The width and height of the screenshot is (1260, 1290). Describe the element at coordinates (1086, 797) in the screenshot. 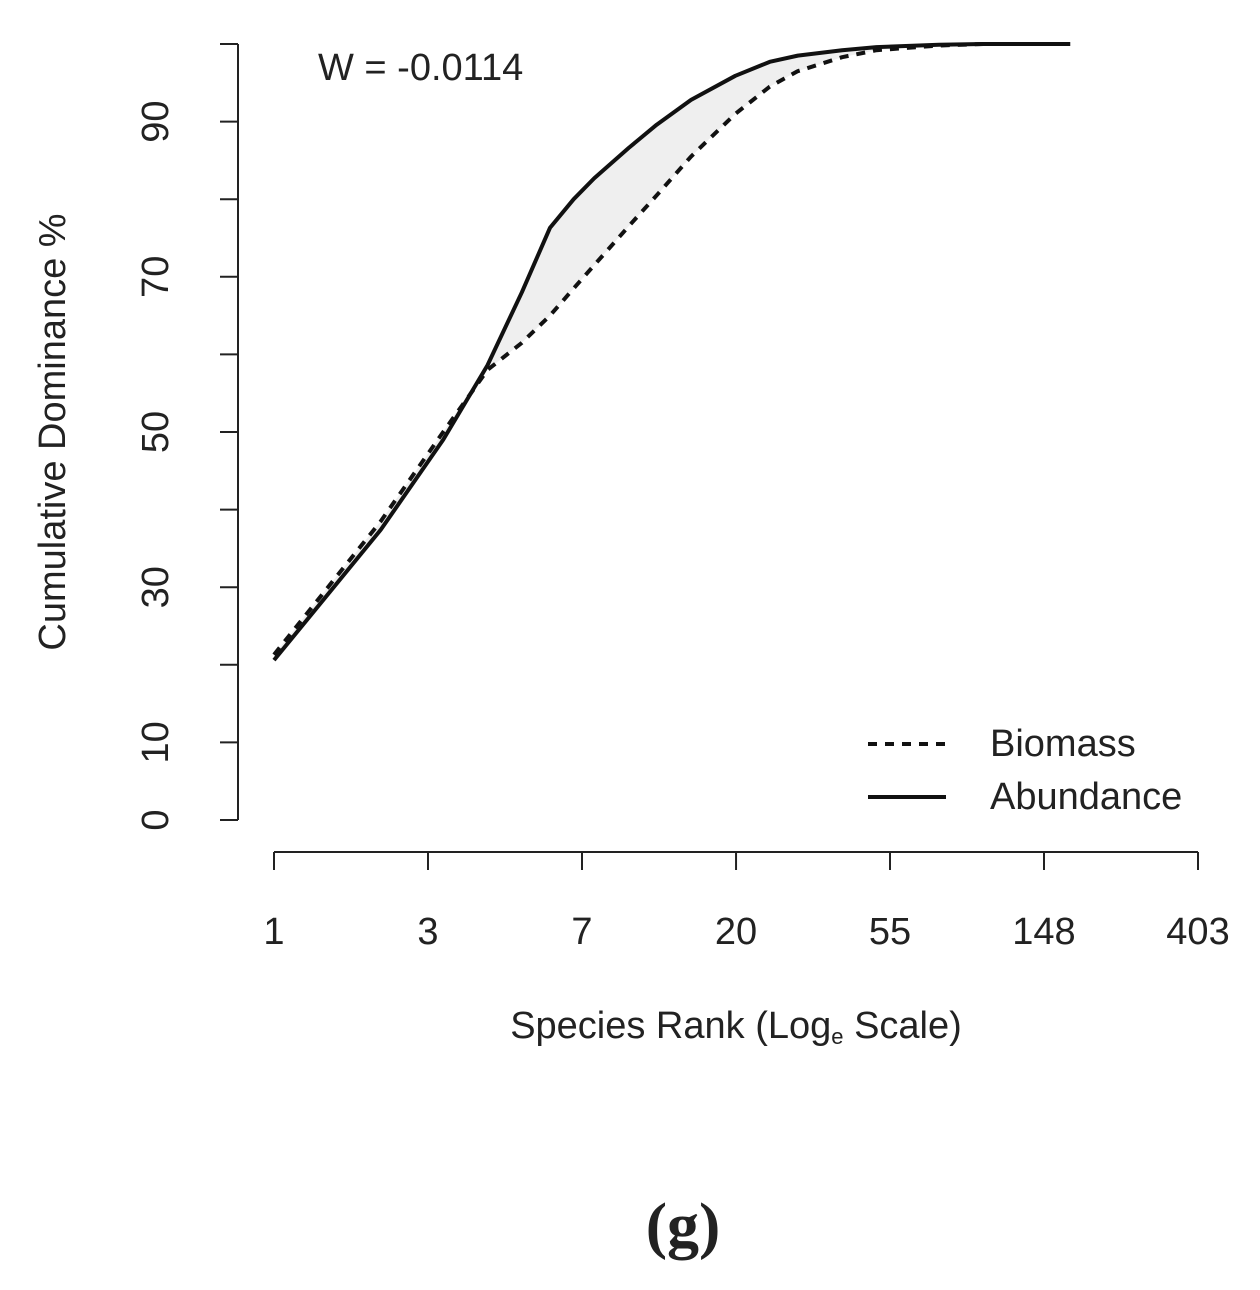

I see `legend-label: Abundance` at that location.